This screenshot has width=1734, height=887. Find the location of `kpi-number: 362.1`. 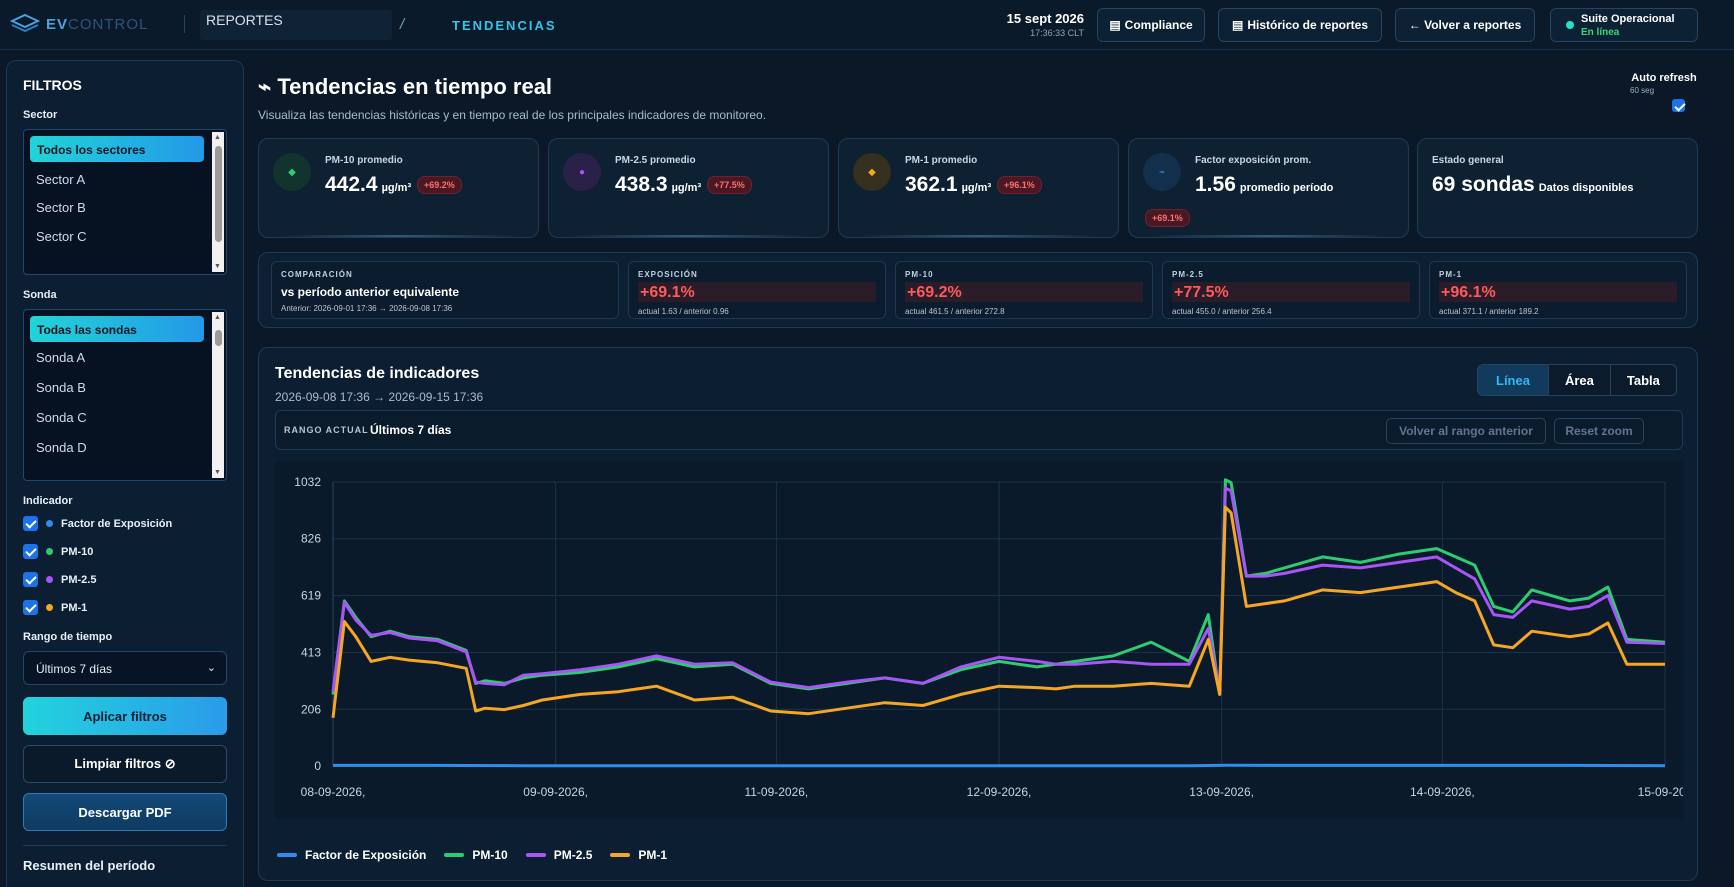

kpi-number: 362.1 is located at coordinates (931, 184).